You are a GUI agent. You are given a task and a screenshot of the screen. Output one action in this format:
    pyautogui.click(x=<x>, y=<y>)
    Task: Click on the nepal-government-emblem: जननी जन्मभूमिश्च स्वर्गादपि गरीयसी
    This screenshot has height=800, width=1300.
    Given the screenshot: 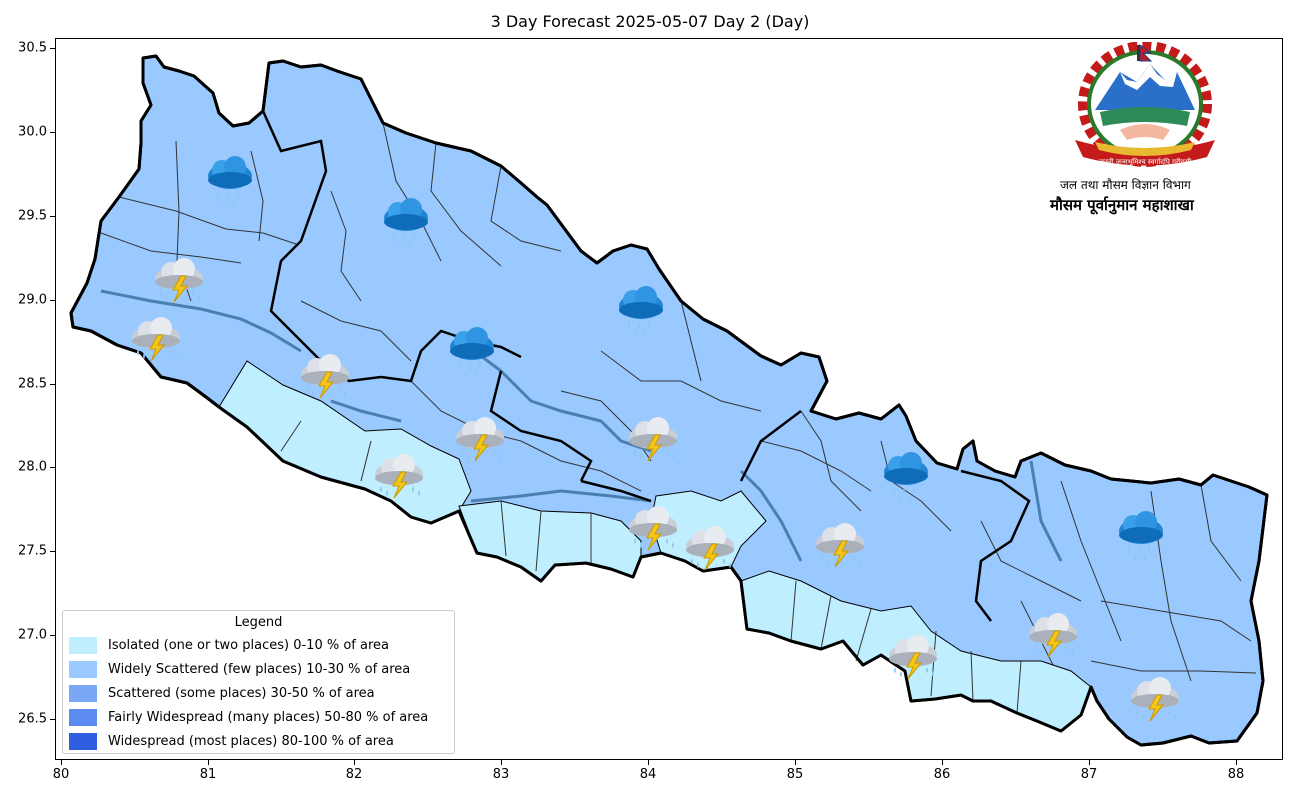 What is the action you would take?
    pyautogui.click(x=1145, y=109)
    